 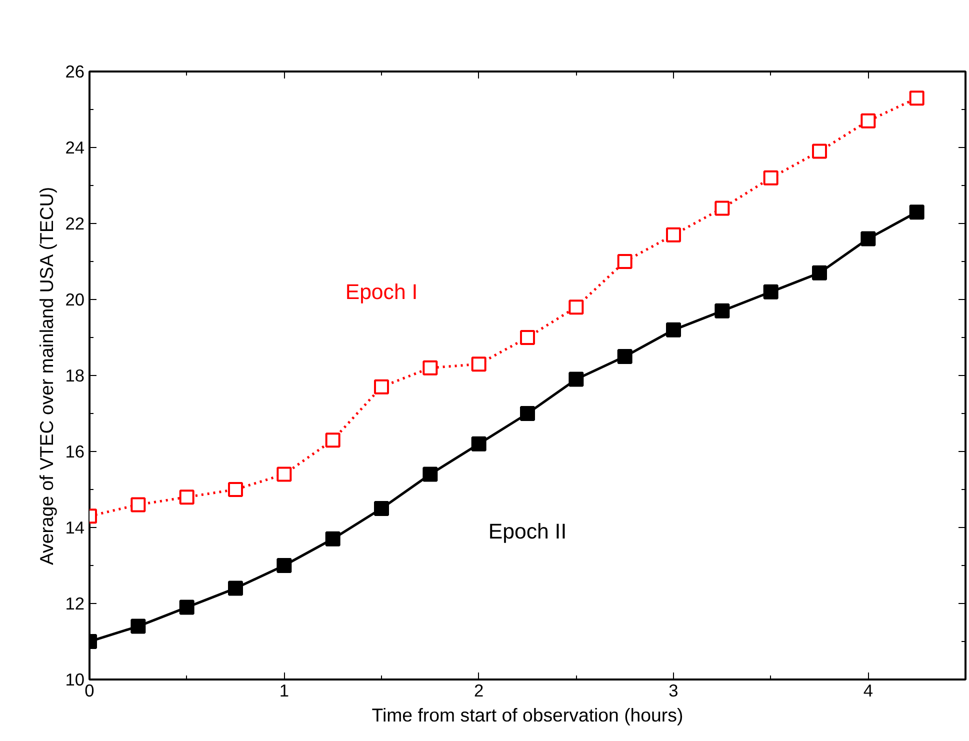 I want to click on y-tick-label: 24, so click(x=75, y=148).